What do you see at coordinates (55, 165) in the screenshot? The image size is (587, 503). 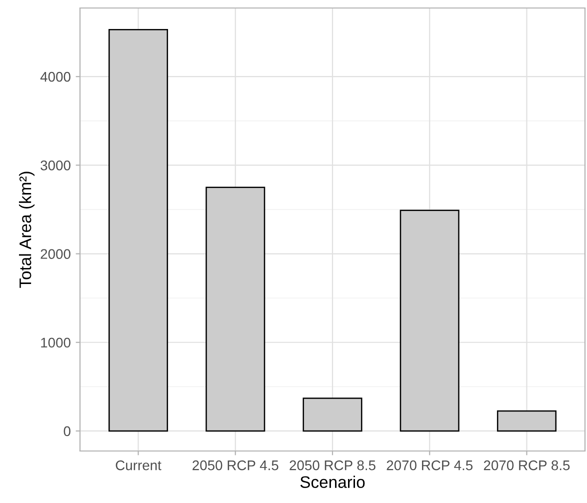 I see `y-tick-label: 3000` at bounding box center [55, 165].